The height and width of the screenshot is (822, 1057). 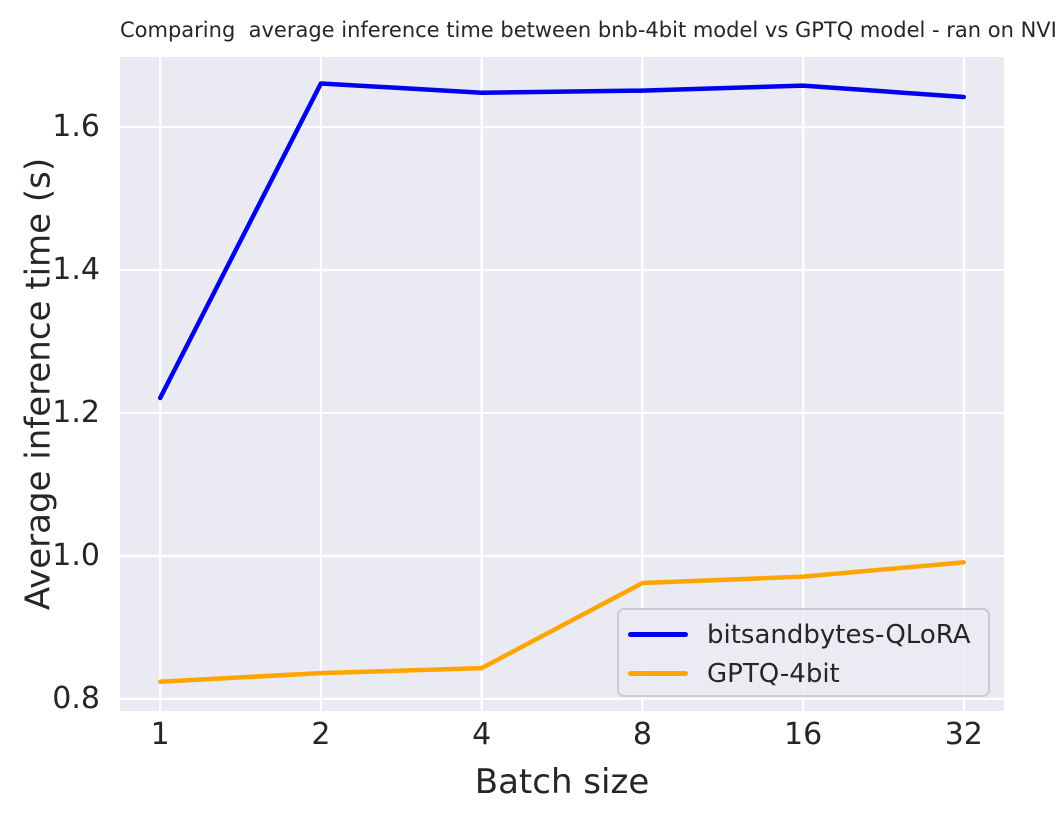 I want to click on series-line-GPTQ-4bit, so click(x=562, y=622).